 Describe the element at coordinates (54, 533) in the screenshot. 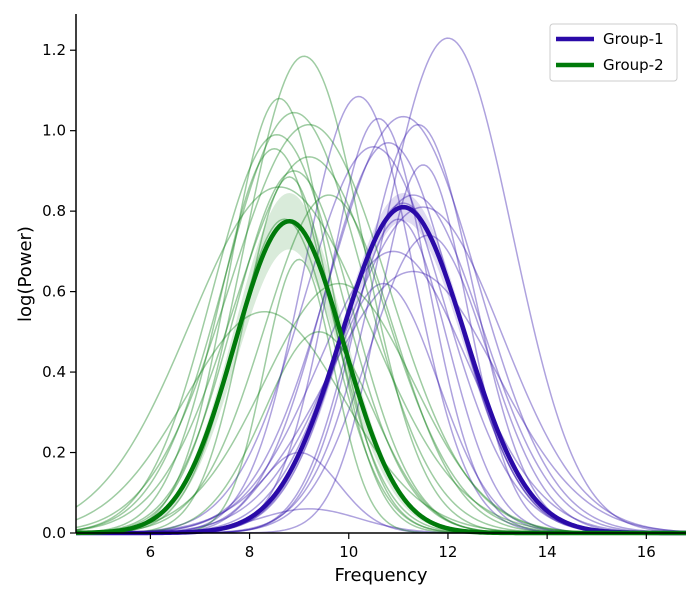

I see `y-tick-label: 0.0` at that location.